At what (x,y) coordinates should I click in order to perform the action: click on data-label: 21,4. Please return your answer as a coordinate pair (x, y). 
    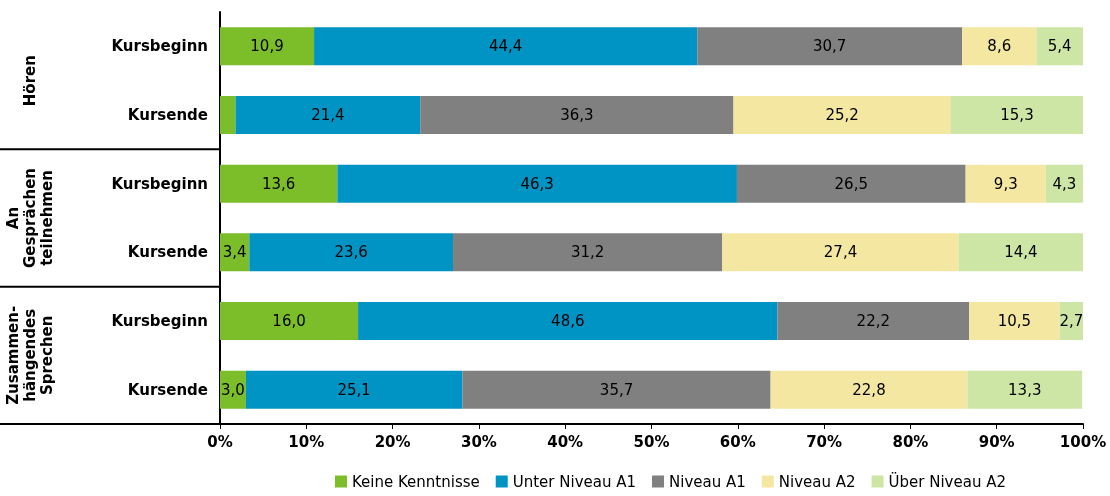
    Looking at the image, I should click on (328, 115).